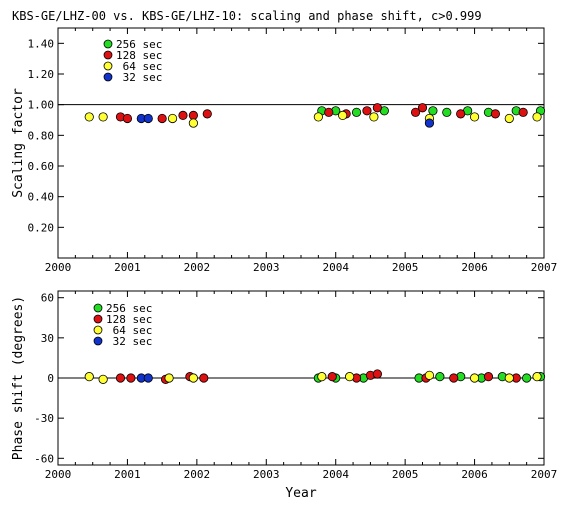 The image size is (562, 506). What do you see at coordinates (47, 298) in the screenshot?
I see `y-tick-label: 60` at bounding box center [47, 298].